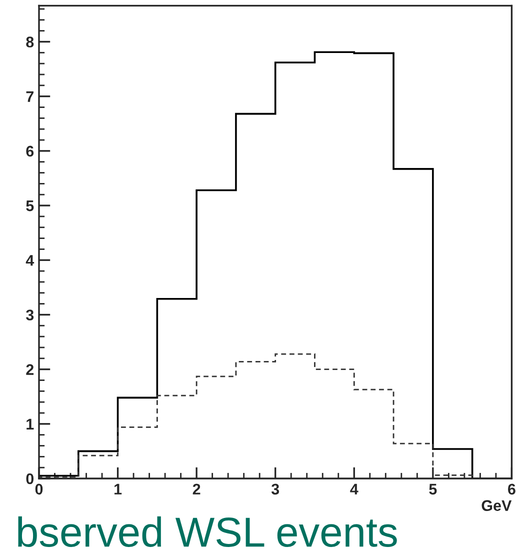 The height and width of the screenshot is (558, 516). Describe the element at coordinates (207, 531) in the screenshot. I see `text: bserved WSL events` at that location.